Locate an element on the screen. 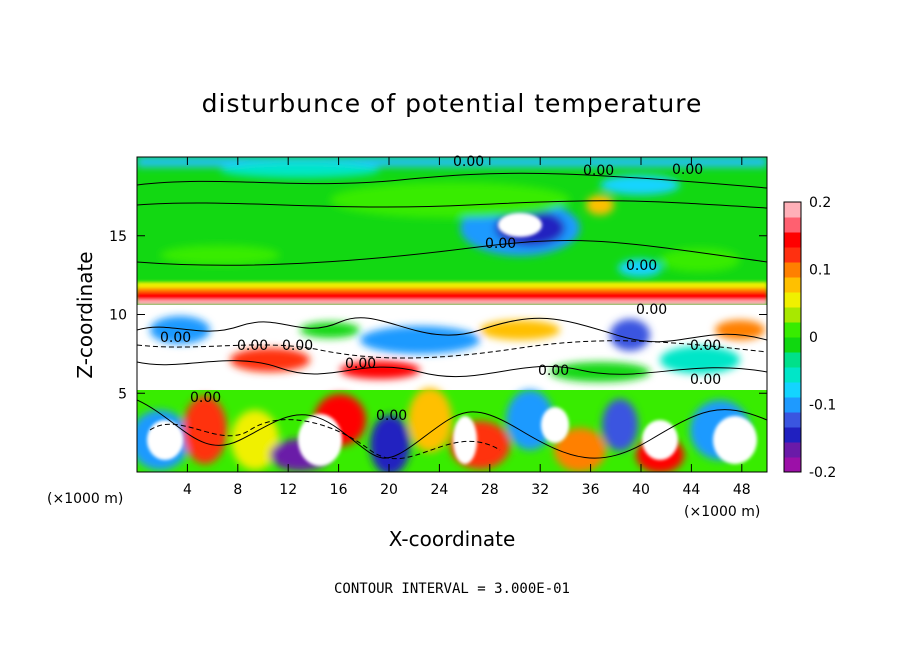 This screenshot has width=904, height=654. x-tick-label: 24 is located at coordinates (439, 490).